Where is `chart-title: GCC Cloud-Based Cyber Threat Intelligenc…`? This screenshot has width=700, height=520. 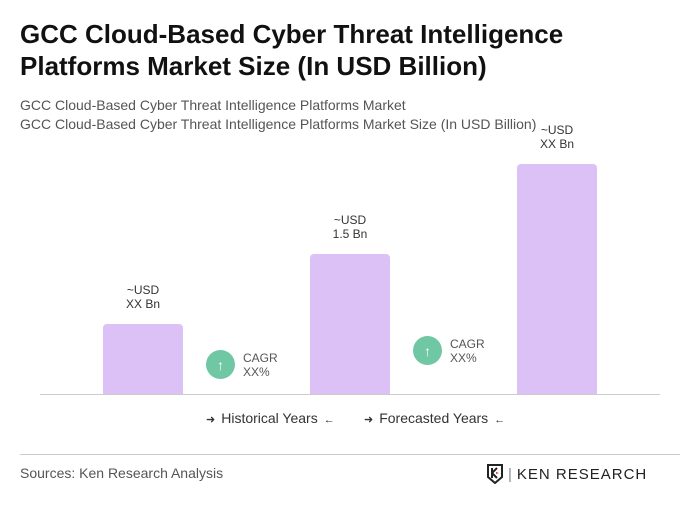 chart-title: GCC Cloud-Based Cyber Threat Intelligenc… is located at coordinates (292, 50).